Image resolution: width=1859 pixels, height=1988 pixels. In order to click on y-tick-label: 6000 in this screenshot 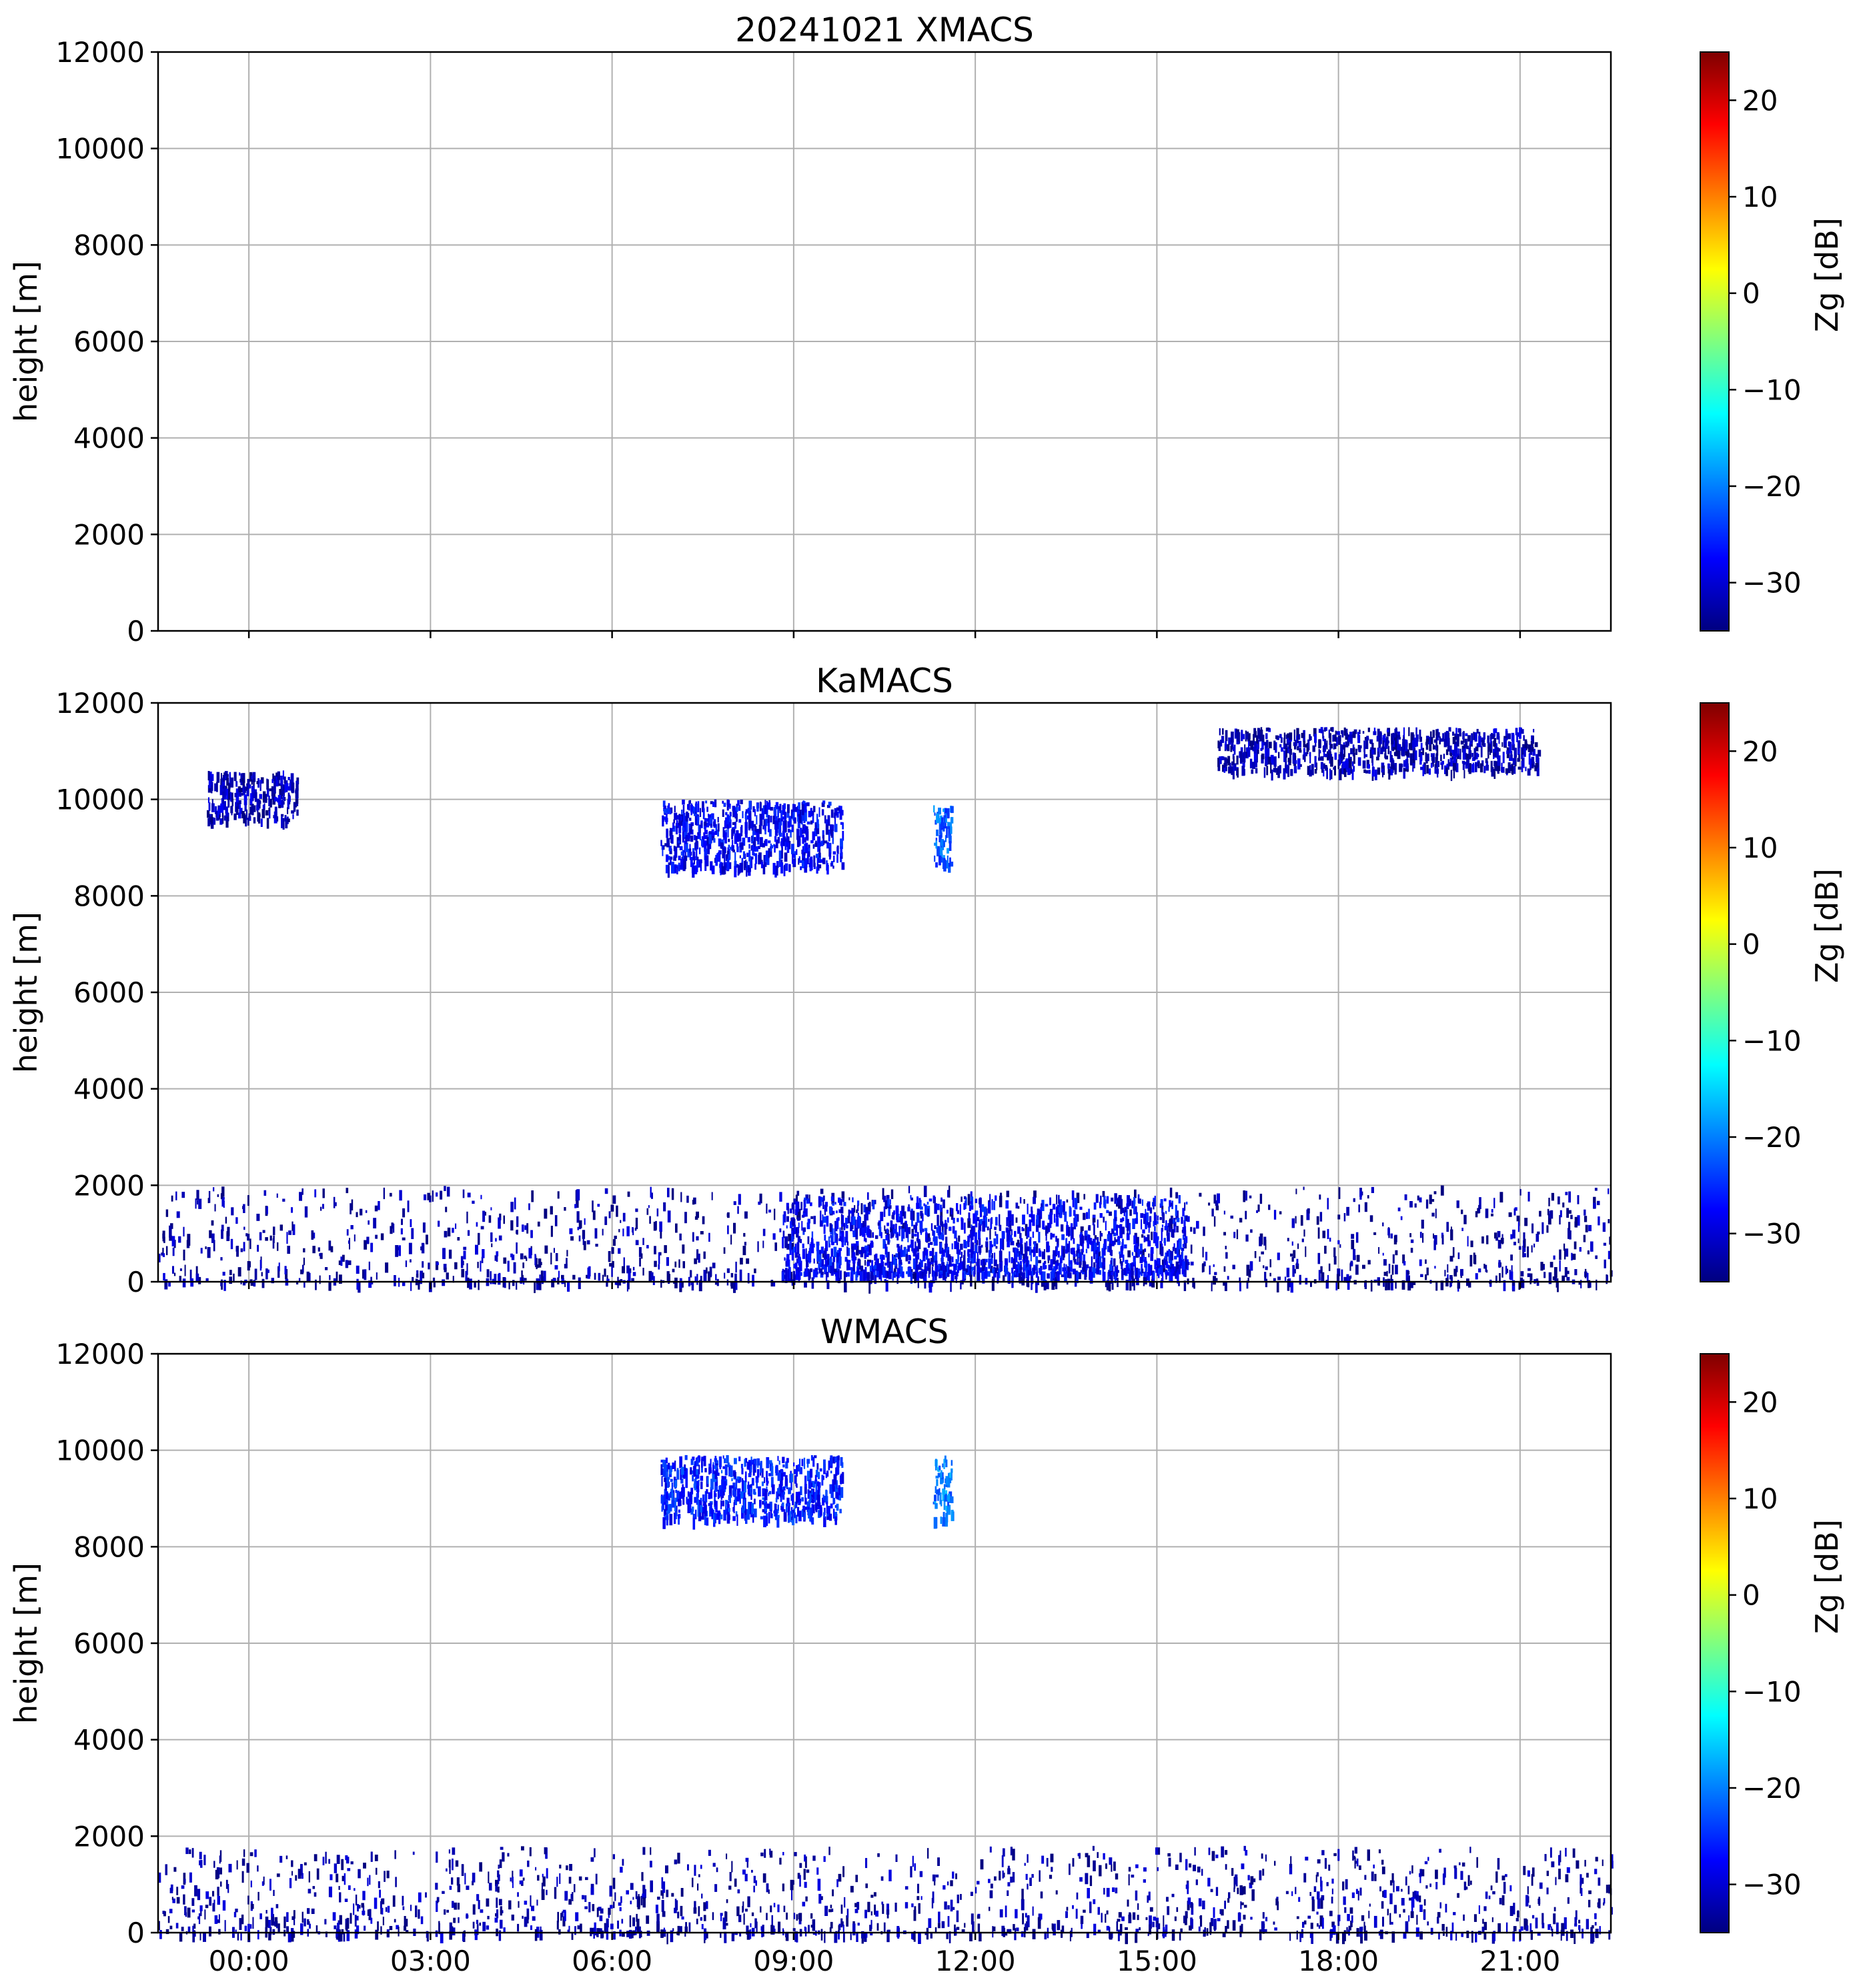, I will do `click(109, 341)`.